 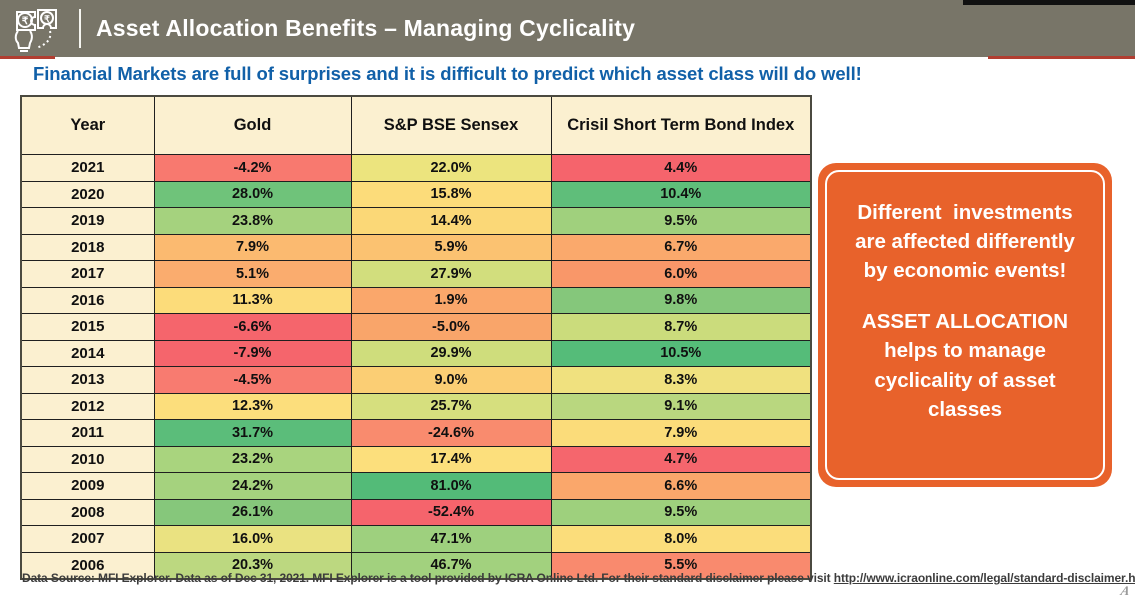 I want to click on return-cell: -6.6%, so click(x=252, y=327).